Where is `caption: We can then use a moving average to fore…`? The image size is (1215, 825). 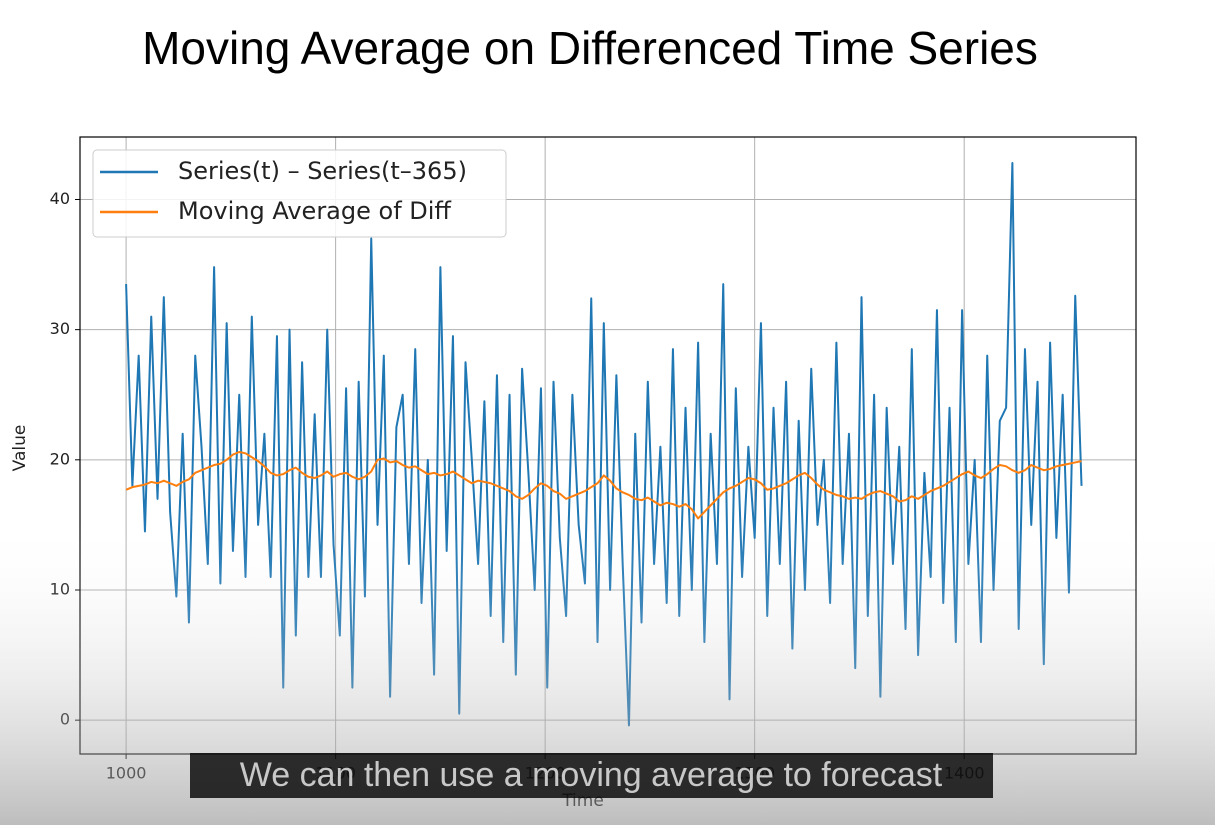
caption: We can then use a moving average to fore… is located at coordinates (591, 775).